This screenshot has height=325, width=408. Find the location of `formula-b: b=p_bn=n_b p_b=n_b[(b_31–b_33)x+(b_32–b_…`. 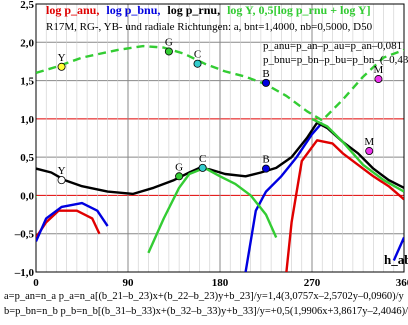

formula-b: b=p_bn=n_b p_b=n_b[(b_31–b_33)x+(b_32–b_… is located at coordinates (206, 311).